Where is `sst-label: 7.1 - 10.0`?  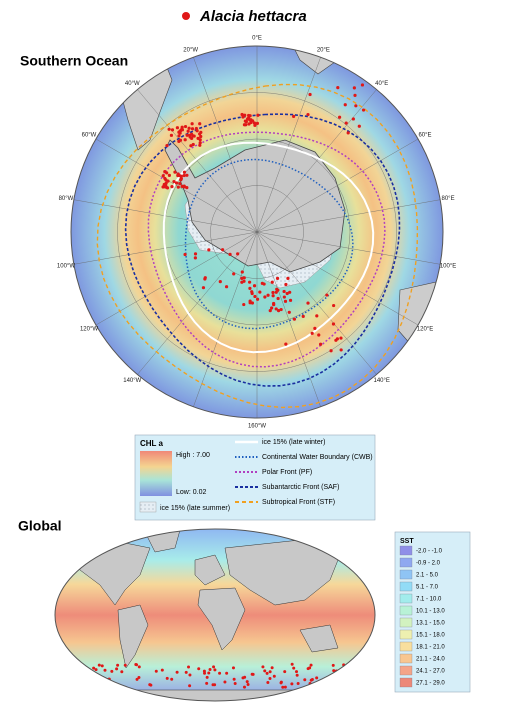
sst-label: 7.1 - 10.0 is located at coordinates (429, 600).